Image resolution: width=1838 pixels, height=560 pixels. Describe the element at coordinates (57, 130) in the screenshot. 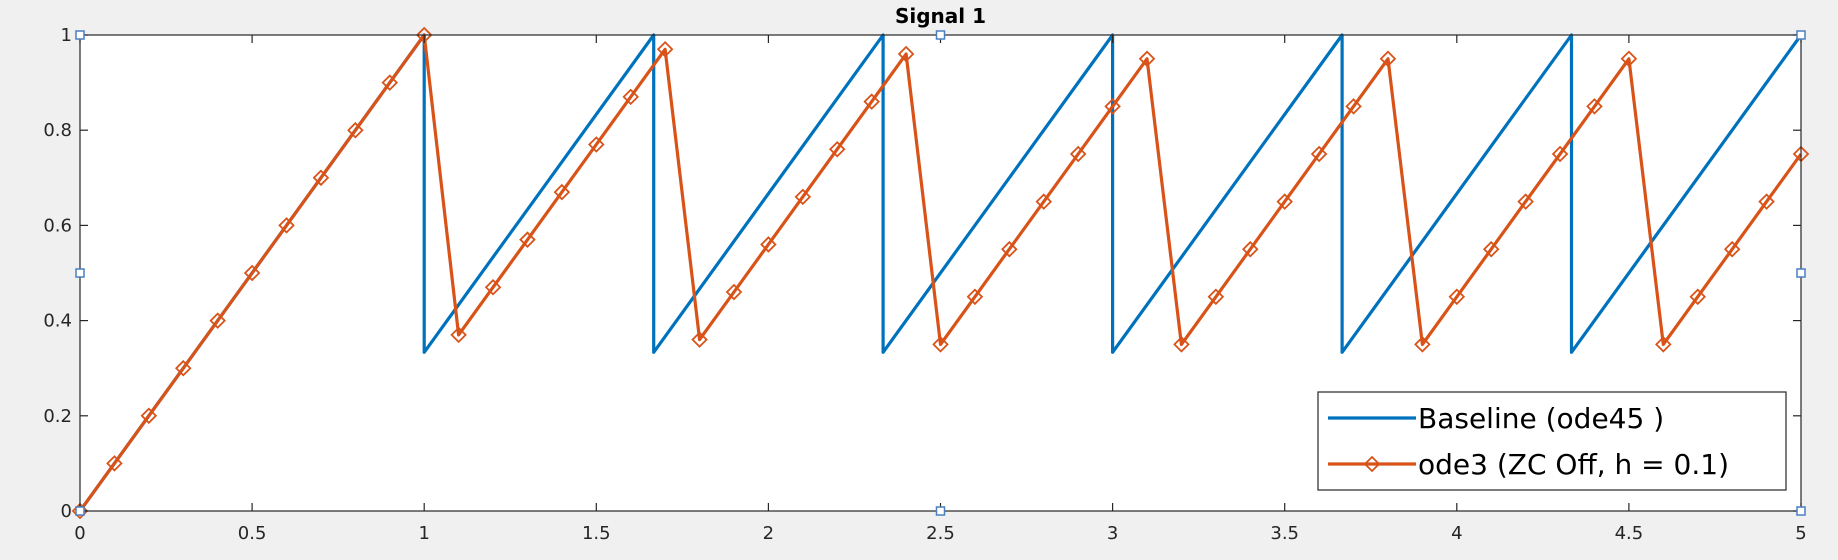

I see `y-tick-label: 0.8` at that location.